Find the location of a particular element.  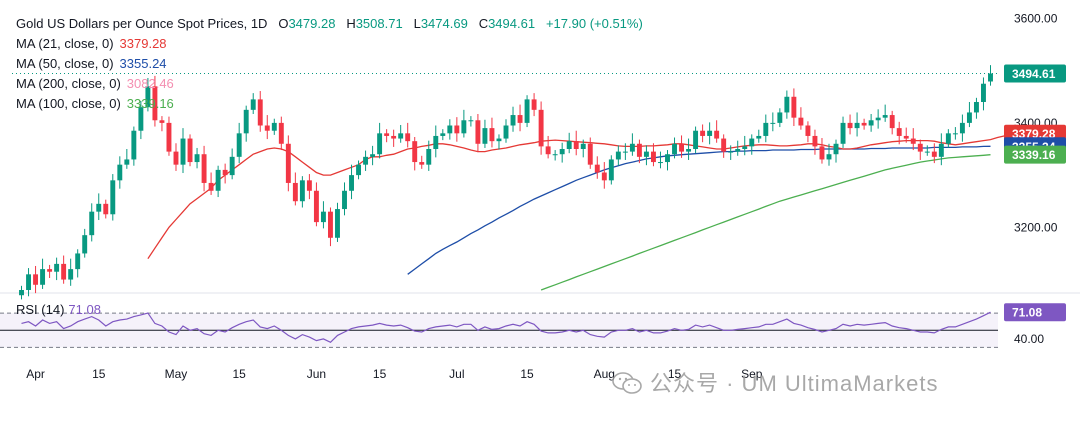

rsi-line is located at coordinates (506, 327).